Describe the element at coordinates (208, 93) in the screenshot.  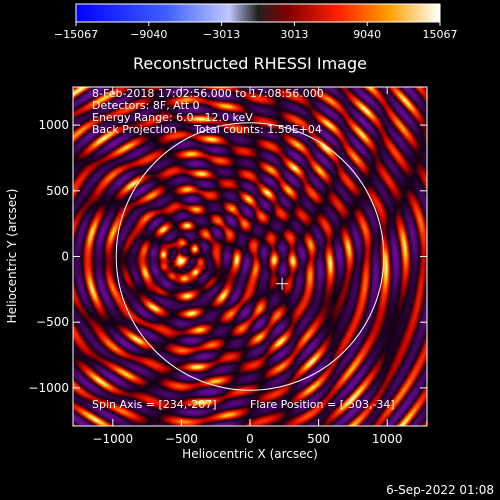
I see `info-line-1: 8-Feb-2018 17:02:56.000 to 17:08:56.000` at that location.